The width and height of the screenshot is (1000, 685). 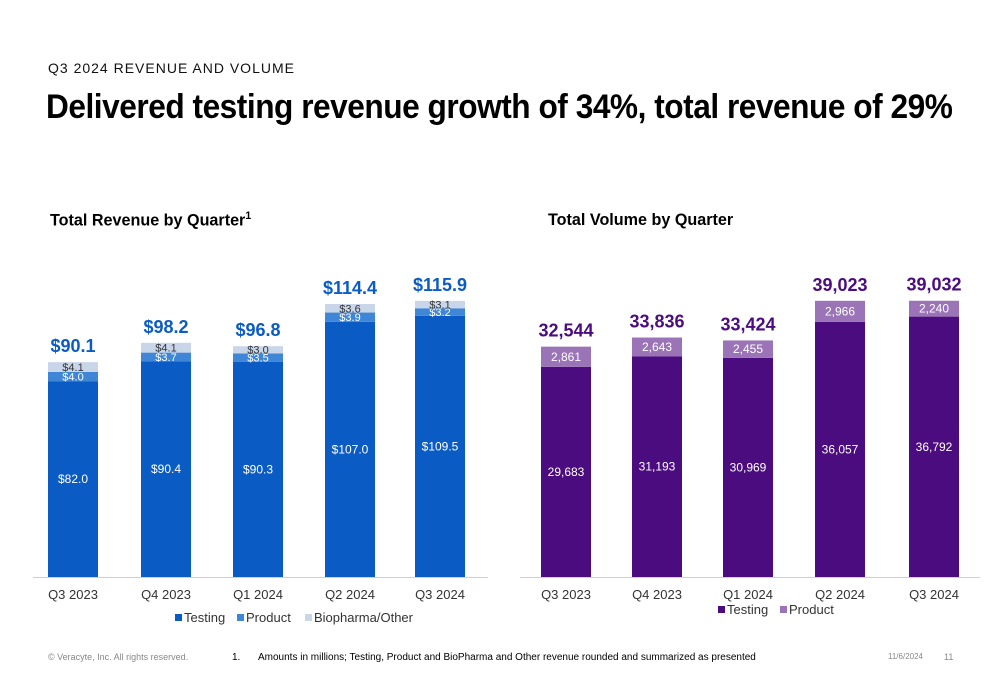 I want to click on volume-total-label-3: 39,023, so click(x=839, y=285).